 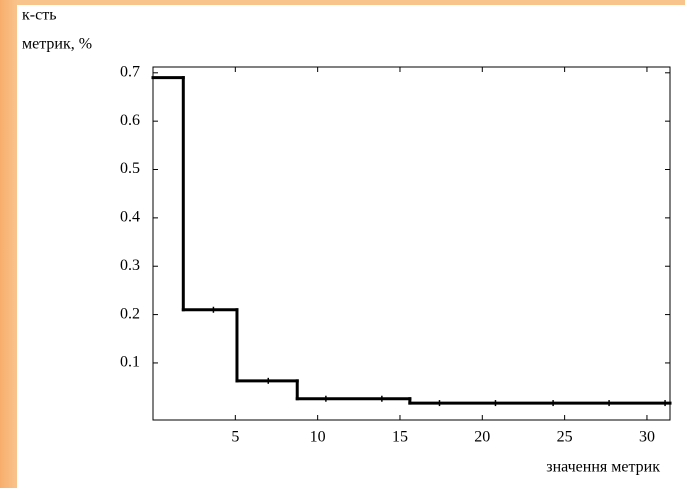 I want to click on x-tick-label: 20, so click(x=482, y=437).